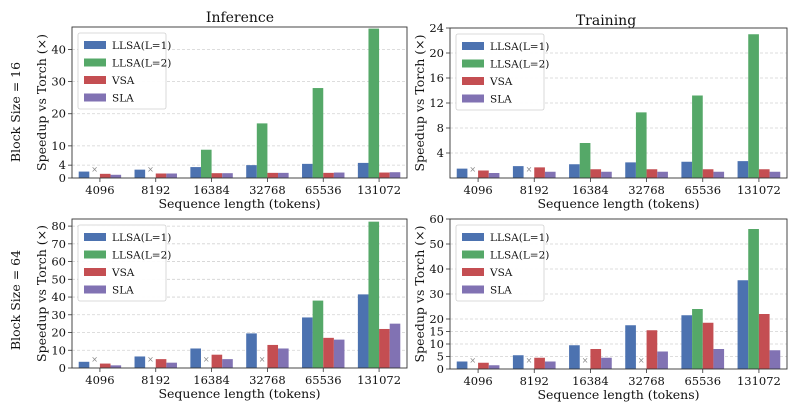 The height and width of the screenshot is (420, 797). I want to click on col-title-training: Training, so click(606, 21).